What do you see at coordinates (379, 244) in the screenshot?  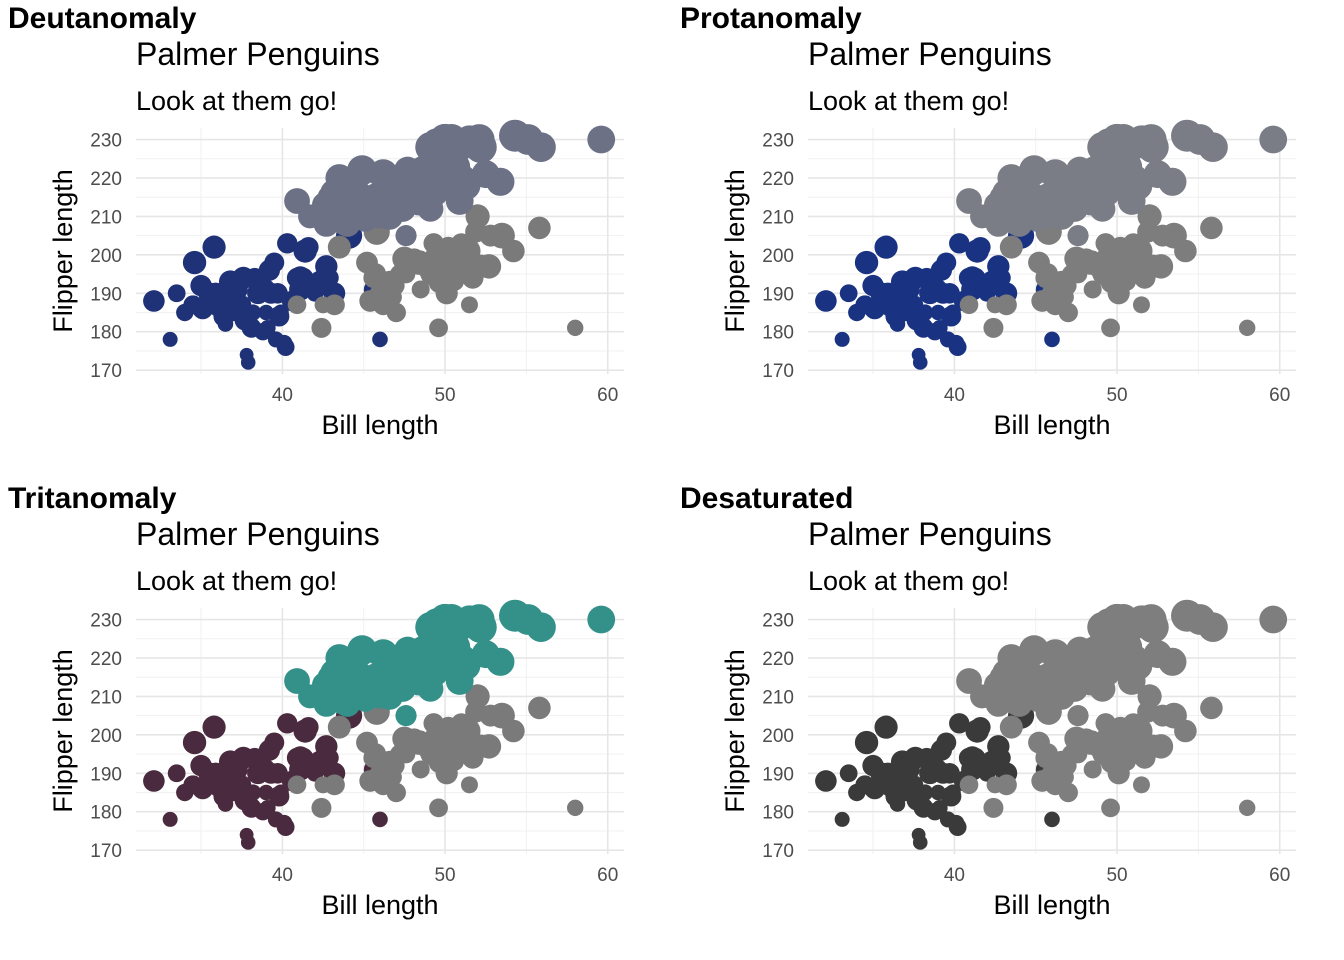 I see `points` at bounding box center [379, 244].